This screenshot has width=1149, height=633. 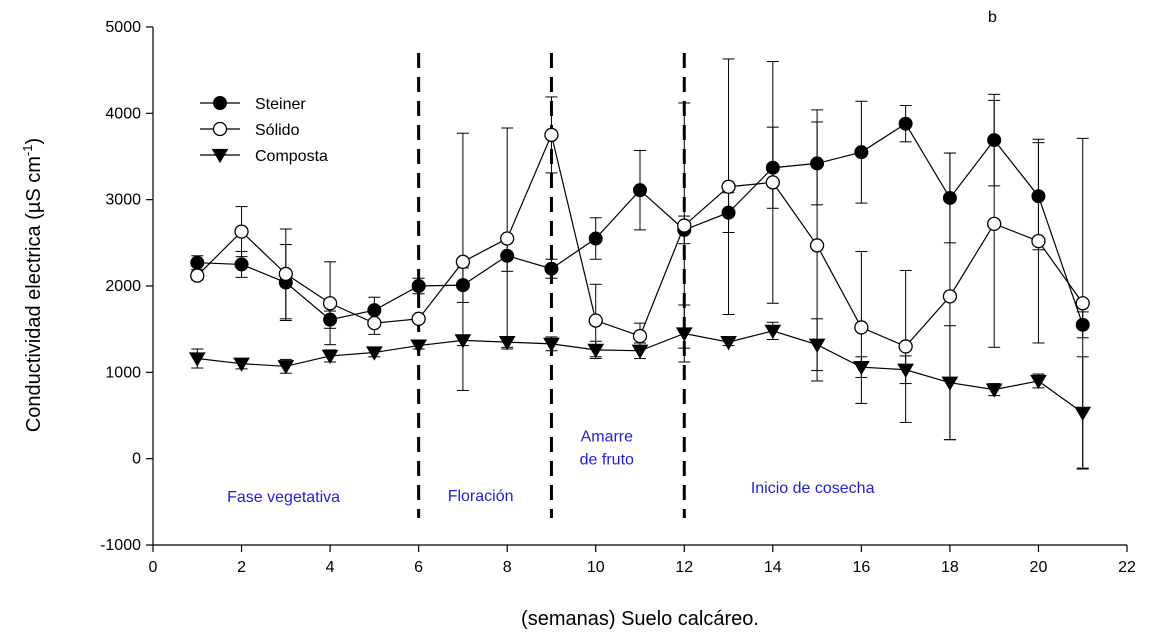 I want to click on legend-item: Steiner, so click(x=253, y=104).